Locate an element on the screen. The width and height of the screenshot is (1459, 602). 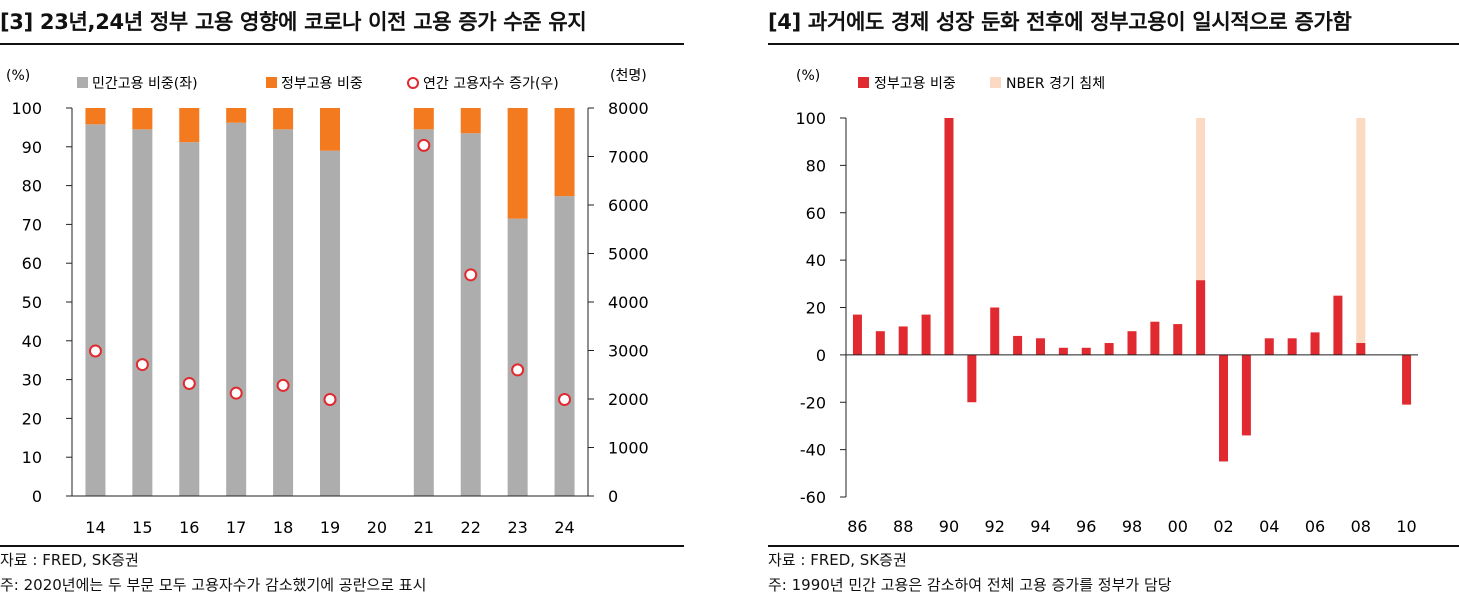
right-axis-tick-label: 5000 is located at coordinates (628, 254).